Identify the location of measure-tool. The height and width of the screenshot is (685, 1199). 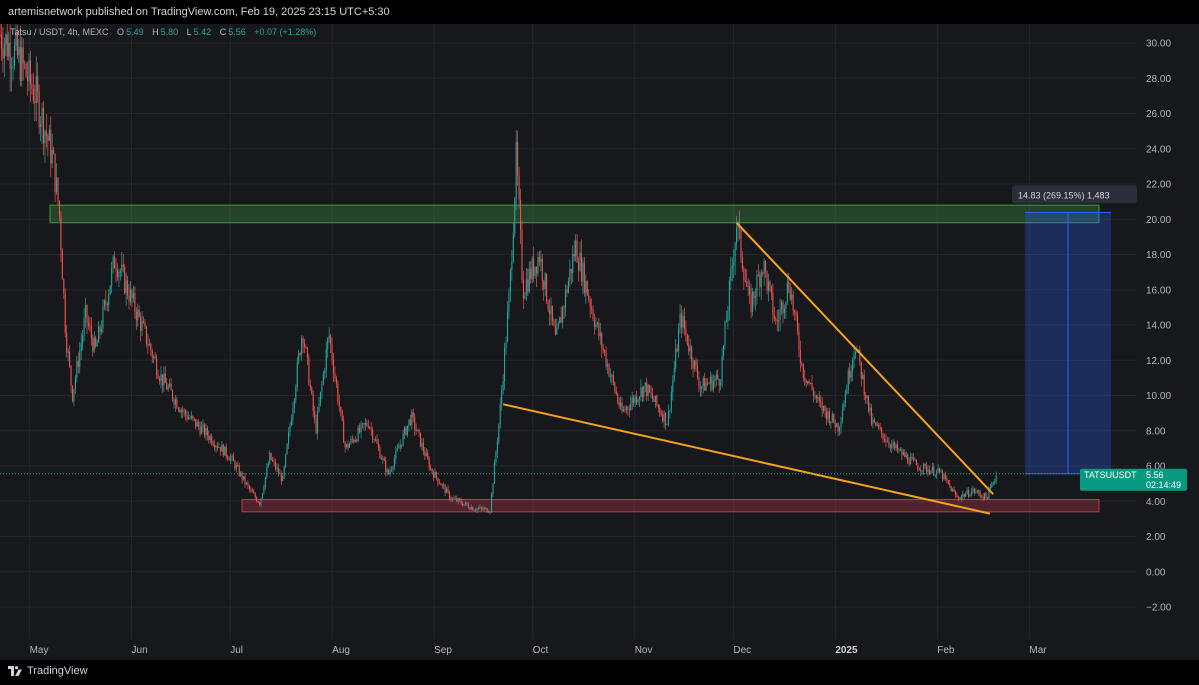
(1068, 343).